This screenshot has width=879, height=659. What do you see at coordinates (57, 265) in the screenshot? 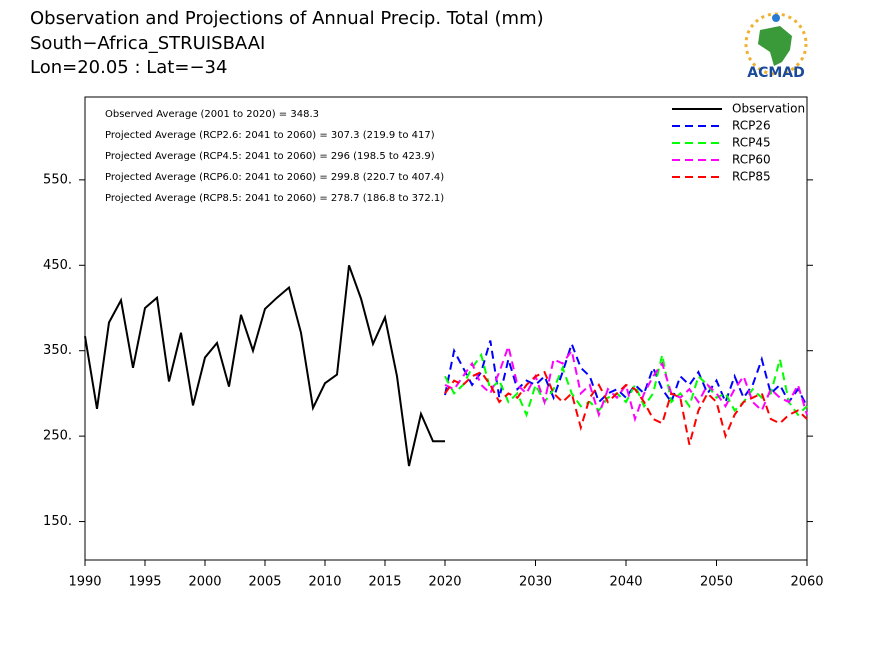
I see `y-tick-label: 450.` at bounding box center [57, 265].